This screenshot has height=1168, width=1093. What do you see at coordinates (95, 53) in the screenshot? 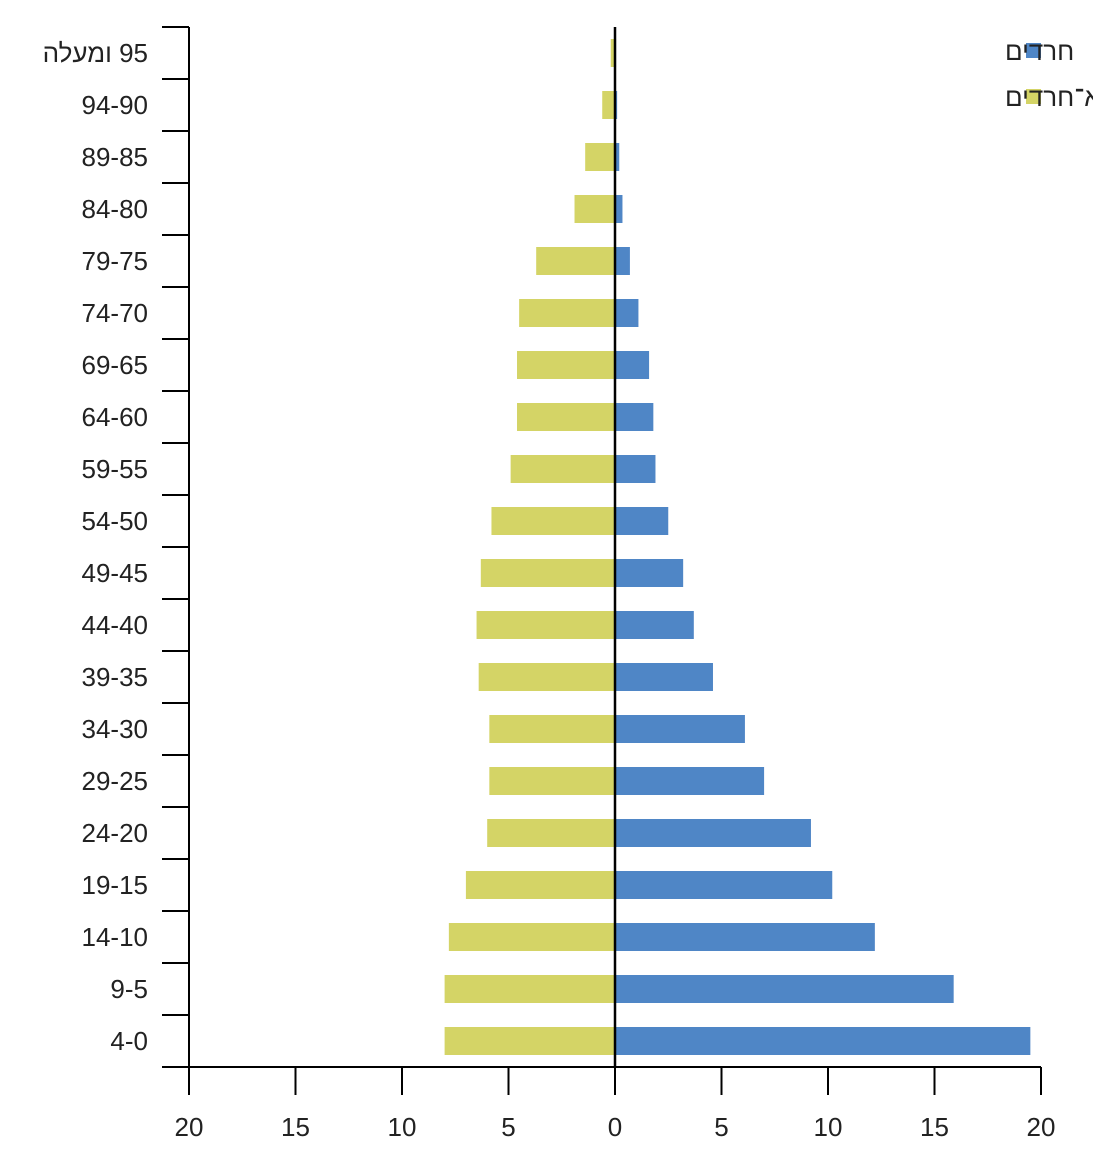
I see `category-label: 95 ומעלה` at bounding box center [95, 53].